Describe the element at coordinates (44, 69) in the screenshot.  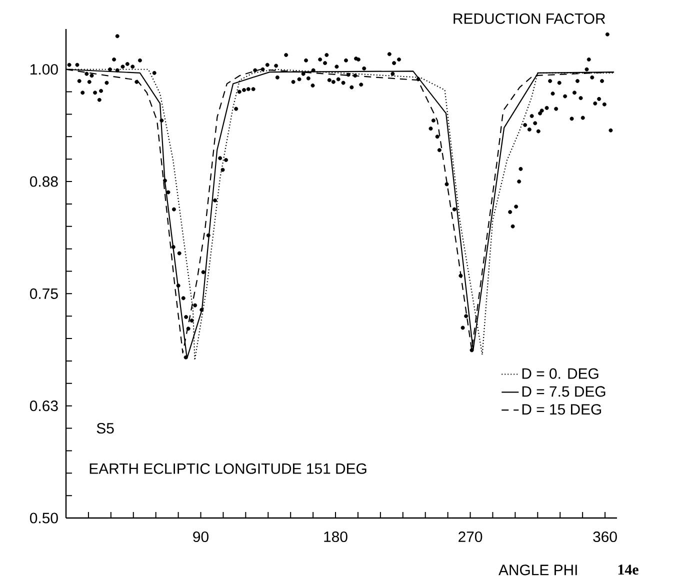
I see `y-tick-label: 1.00` at that location.